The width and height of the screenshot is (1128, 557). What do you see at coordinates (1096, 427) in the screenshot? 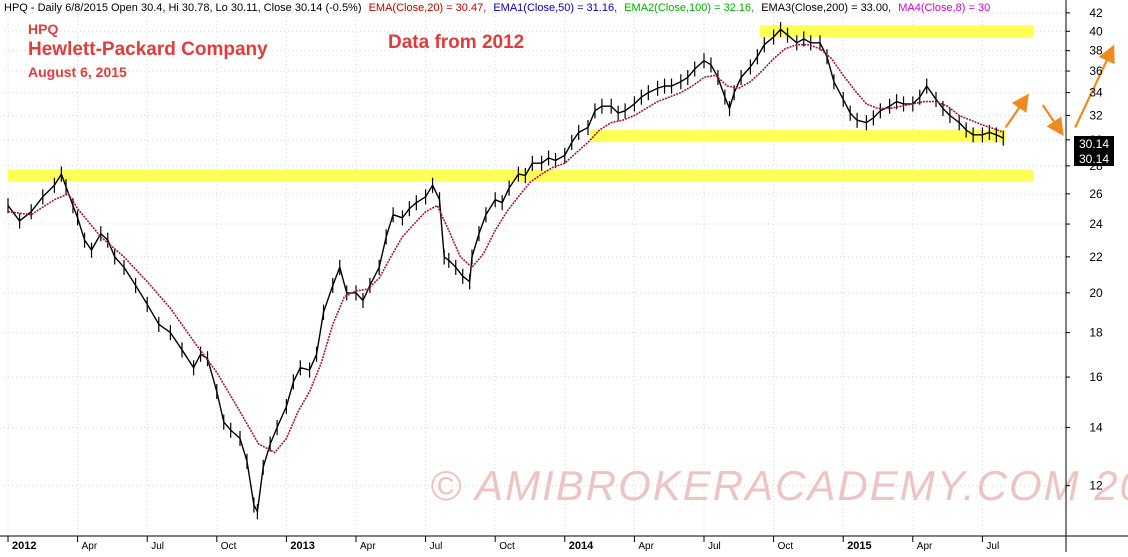
I see `y-tick-label: 14` at bounding box center [1096, 427].